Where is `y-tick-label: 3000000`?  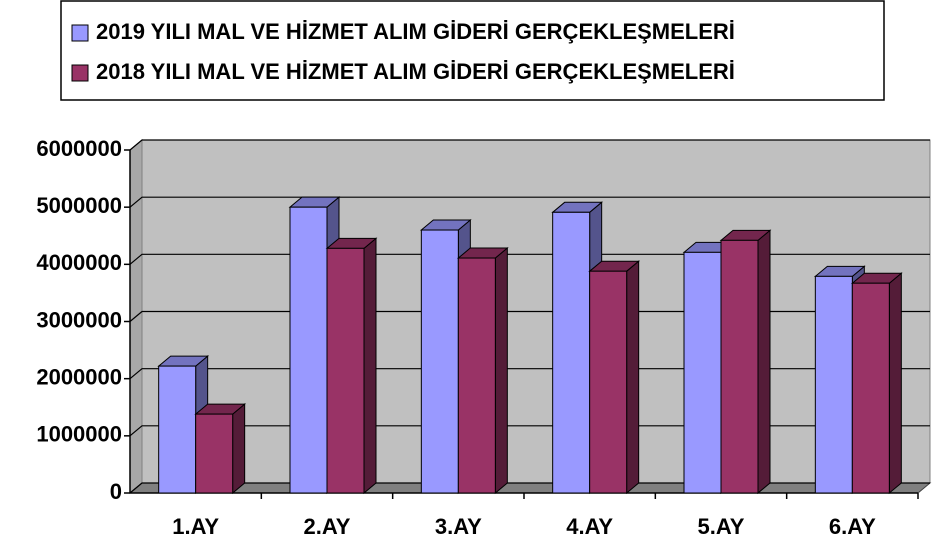 y-tick-label: 3000000 is located at coordinates (79, 319).